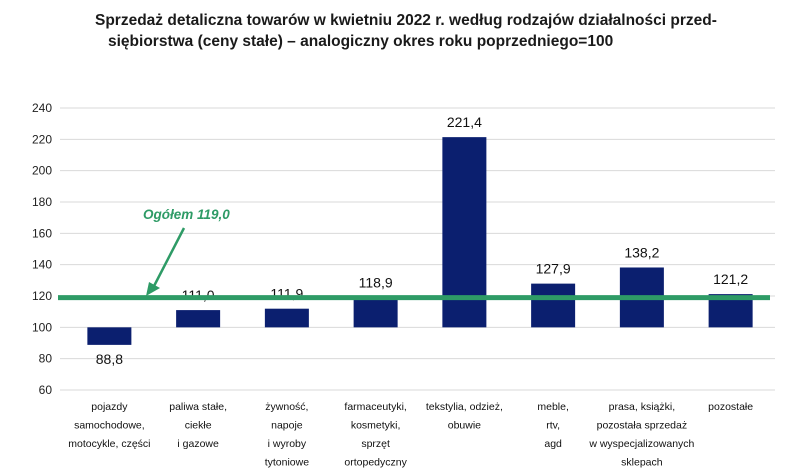 Image resolution: width=800 pixels, height=472 pixels. I want to click on category-label: motocykle, części, so click(109, 444).